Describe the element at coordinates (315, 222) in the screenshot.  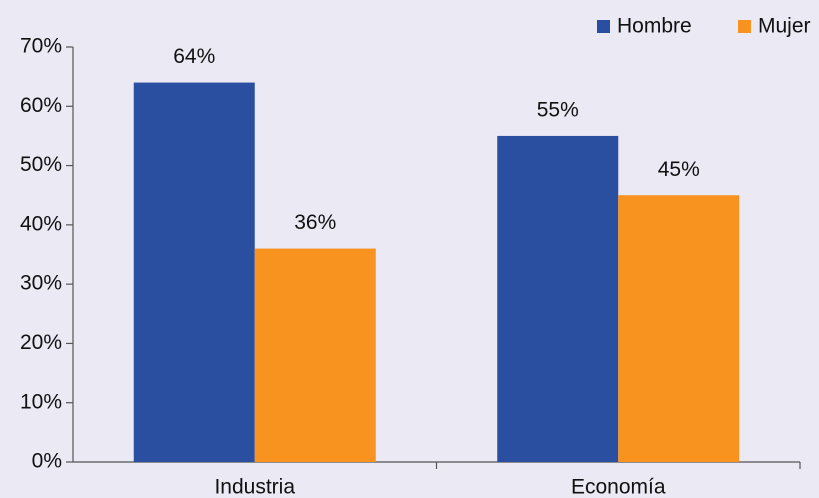
I see `value-label: 36%` at that location.